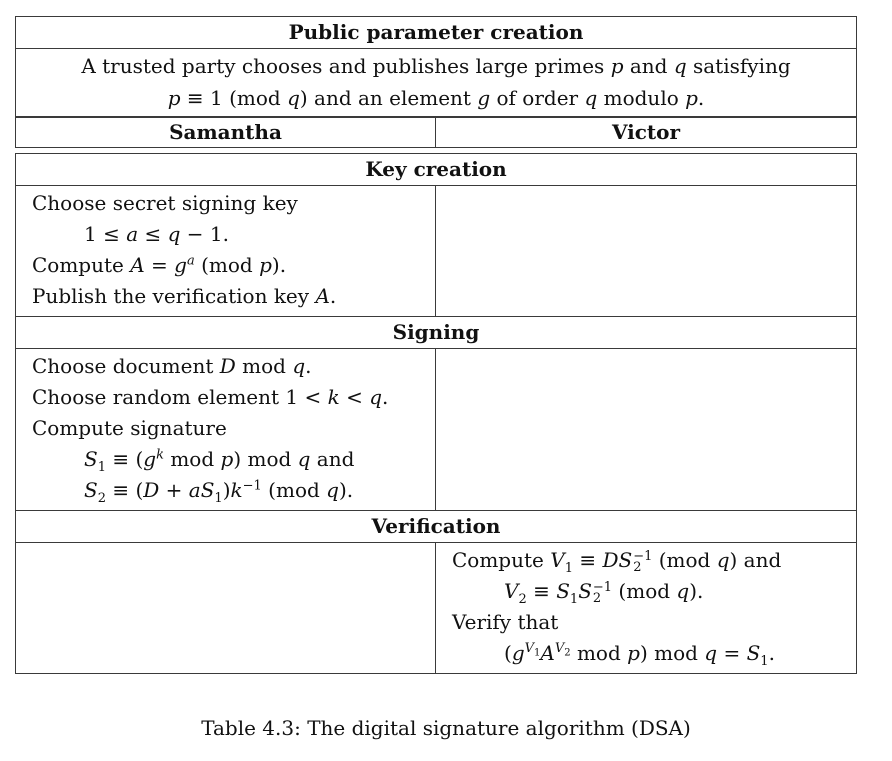  What do you see at coordinates (226, 608) in the screenshot?
I see `verification-samantha` at bounding box center [226, 608].